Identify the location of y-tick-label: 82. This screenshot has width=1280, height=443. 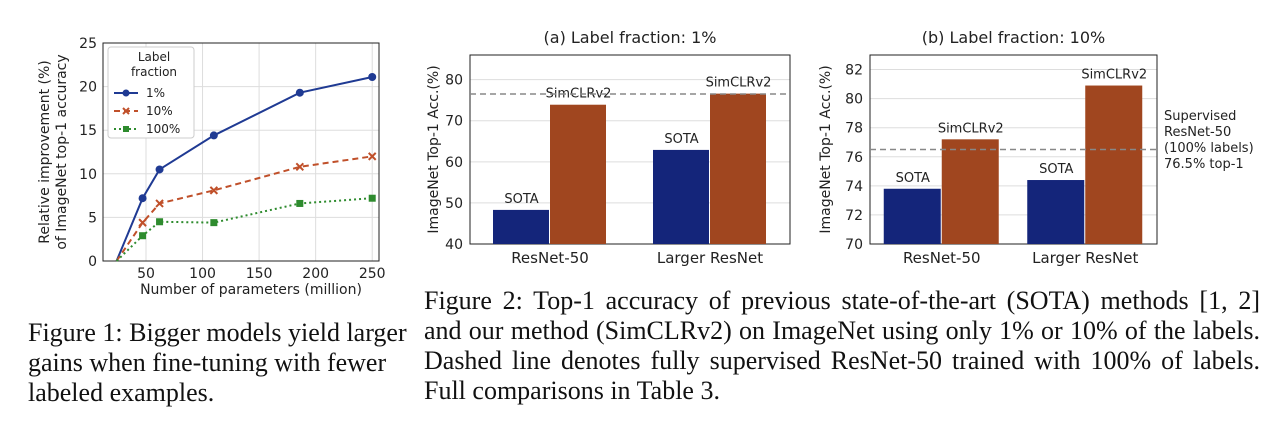
(854, 71).